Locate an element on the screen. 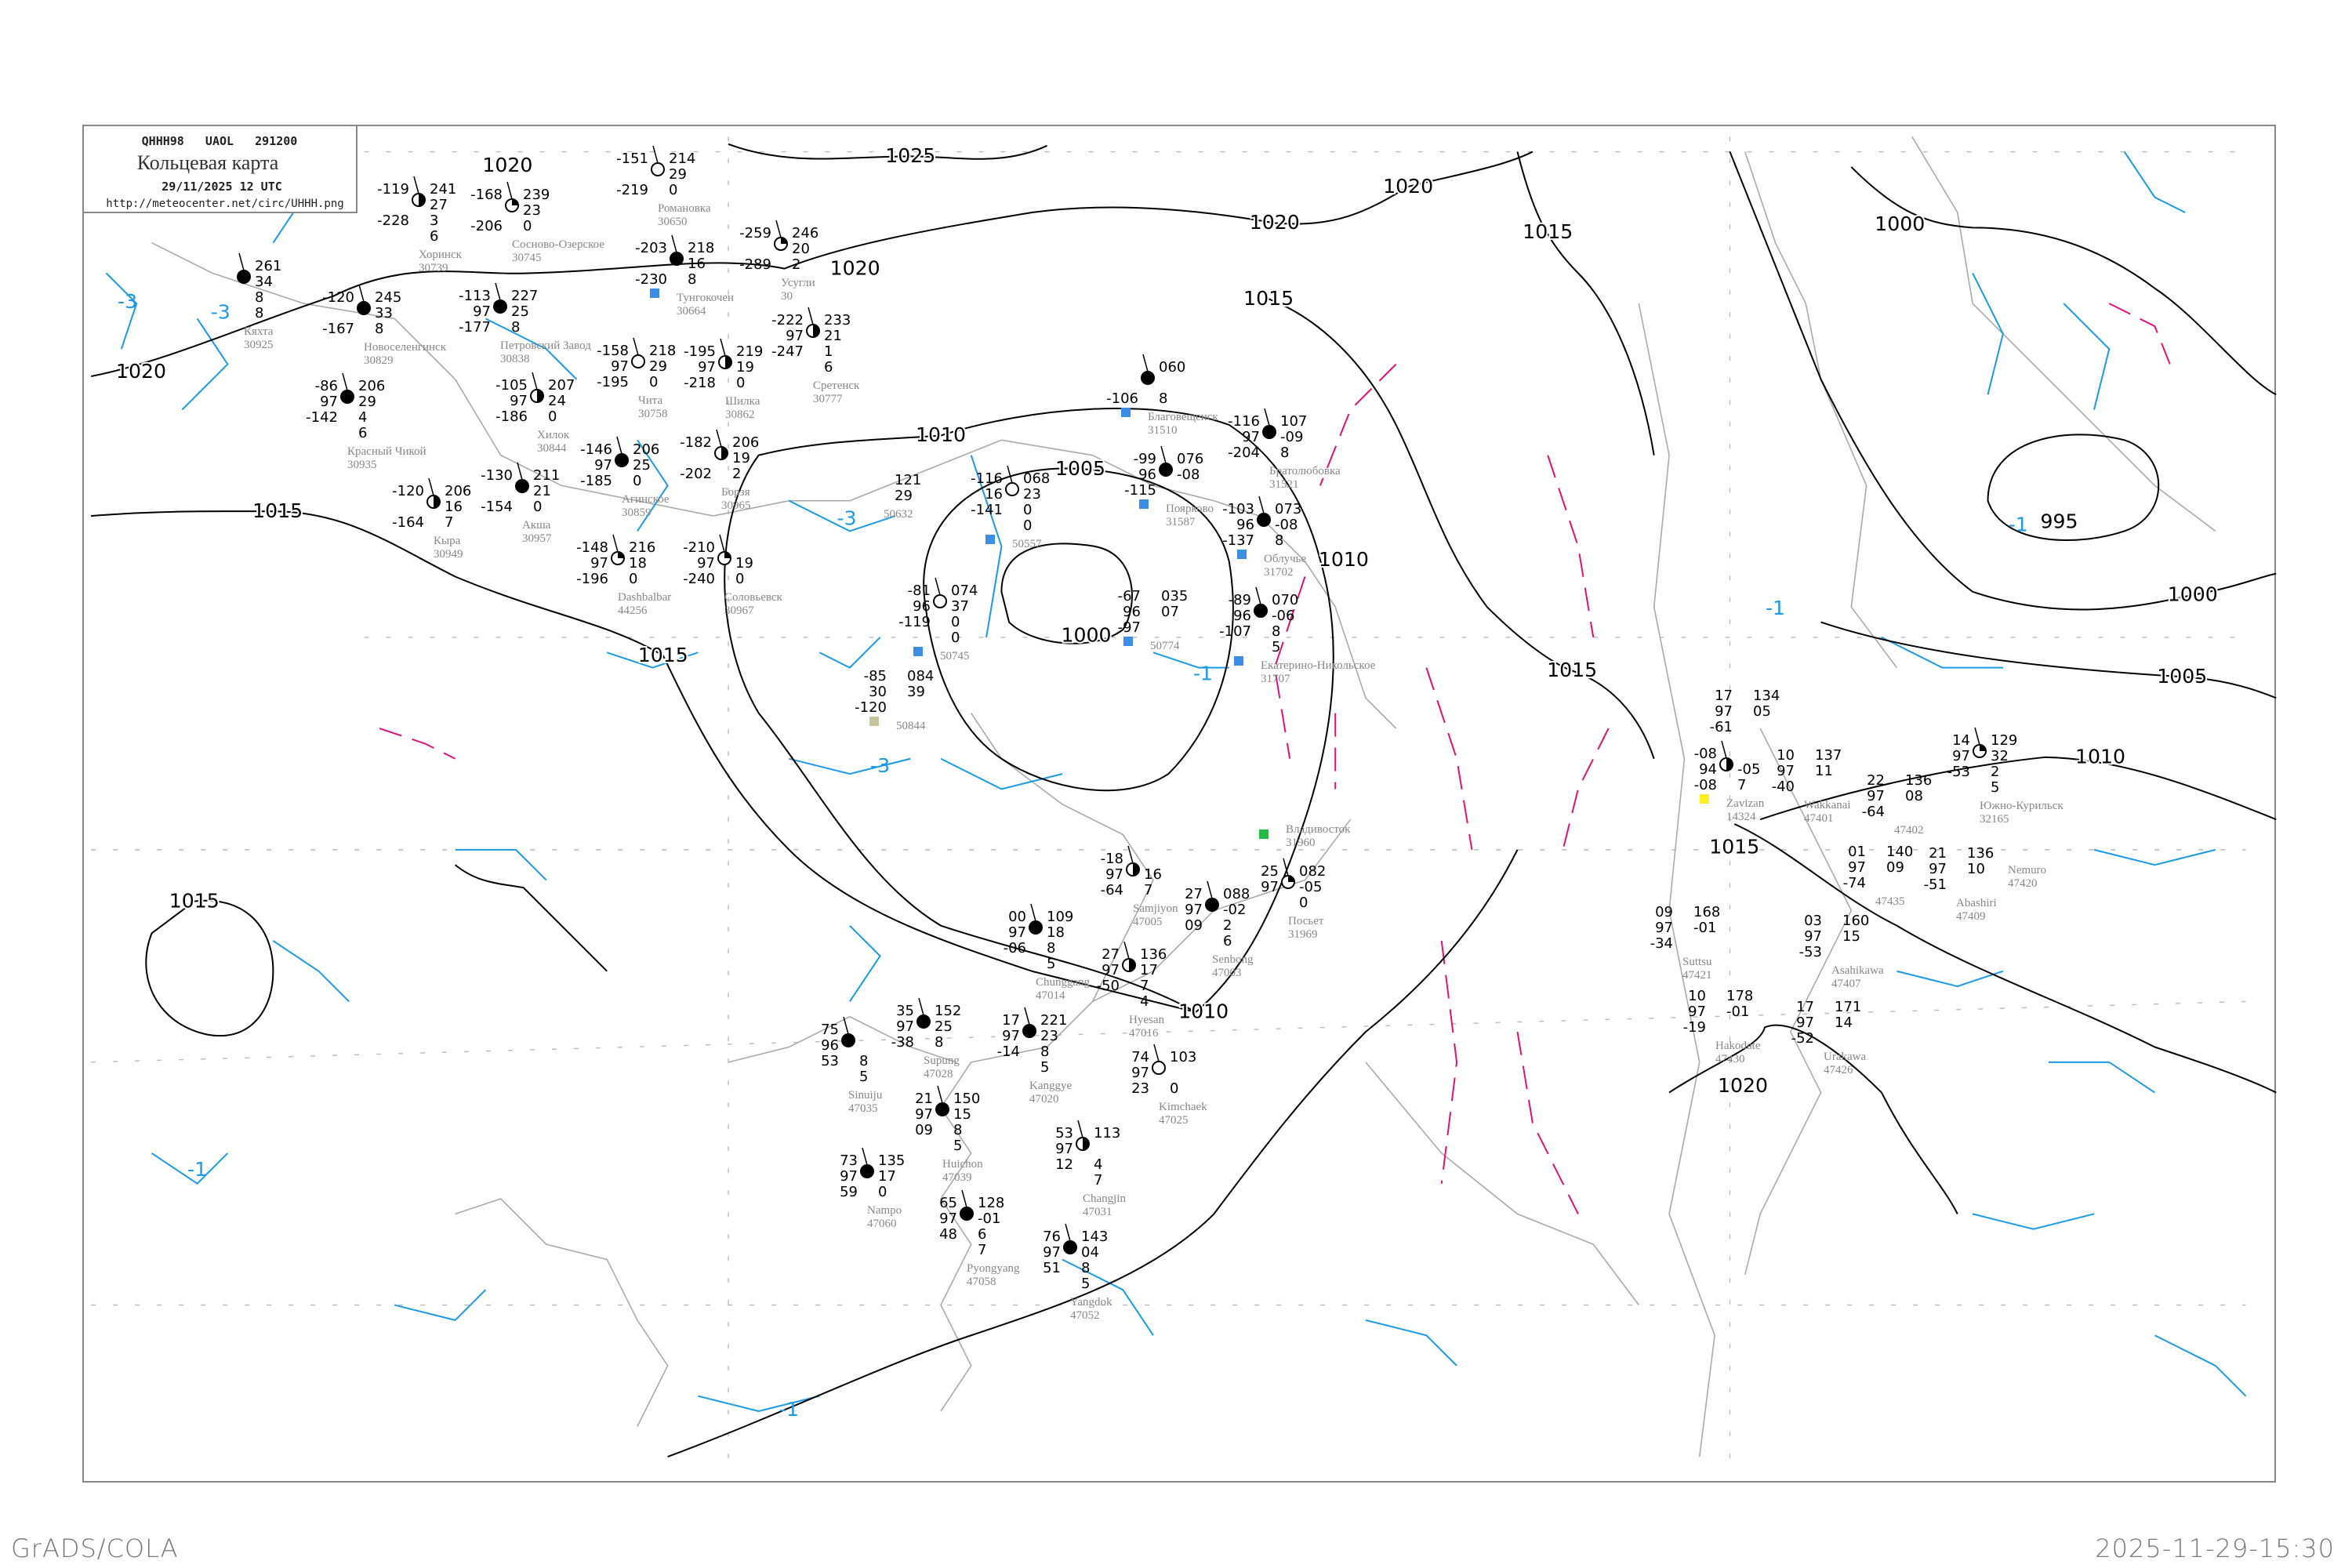 This screenshot has width=2352, height=1568. station-value: 18 is located at coordinates (638, 563).